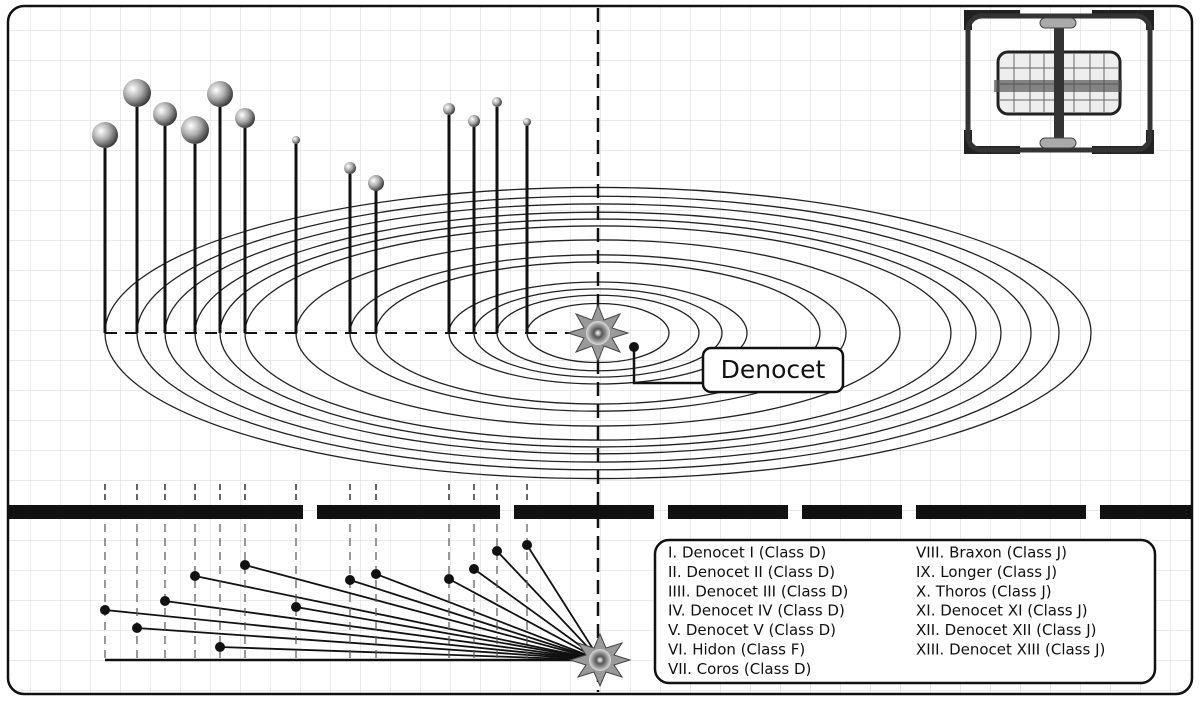  I want to click on legend-item: V. Denocet V (Class D), so click(752, 630).